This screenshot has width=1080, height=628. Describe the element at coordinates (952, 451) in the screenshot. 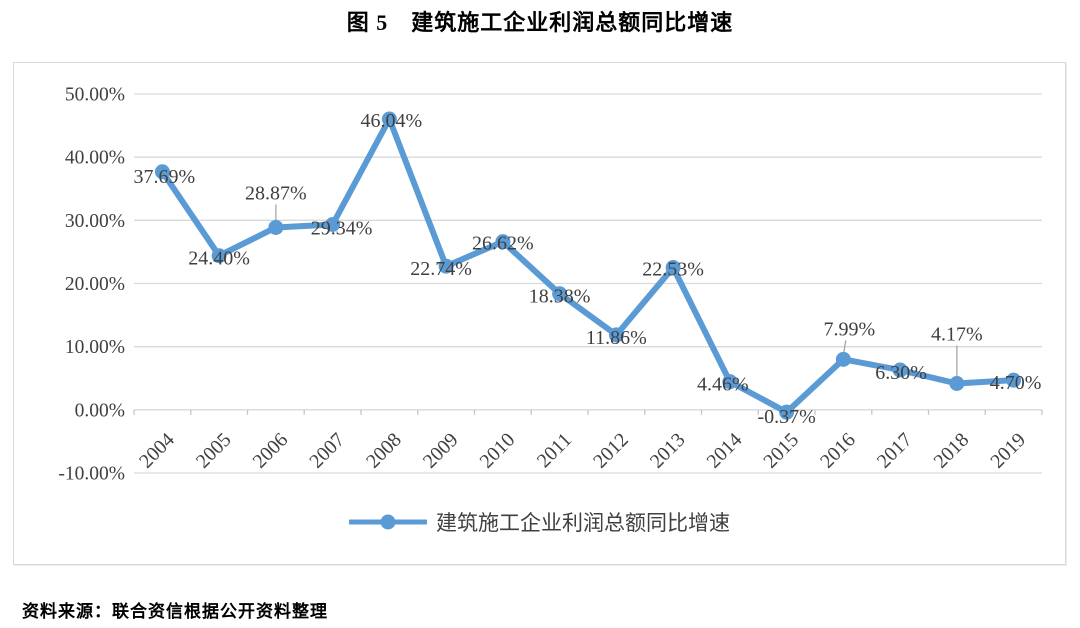

I see `x-axis-label: 2018` at that location.